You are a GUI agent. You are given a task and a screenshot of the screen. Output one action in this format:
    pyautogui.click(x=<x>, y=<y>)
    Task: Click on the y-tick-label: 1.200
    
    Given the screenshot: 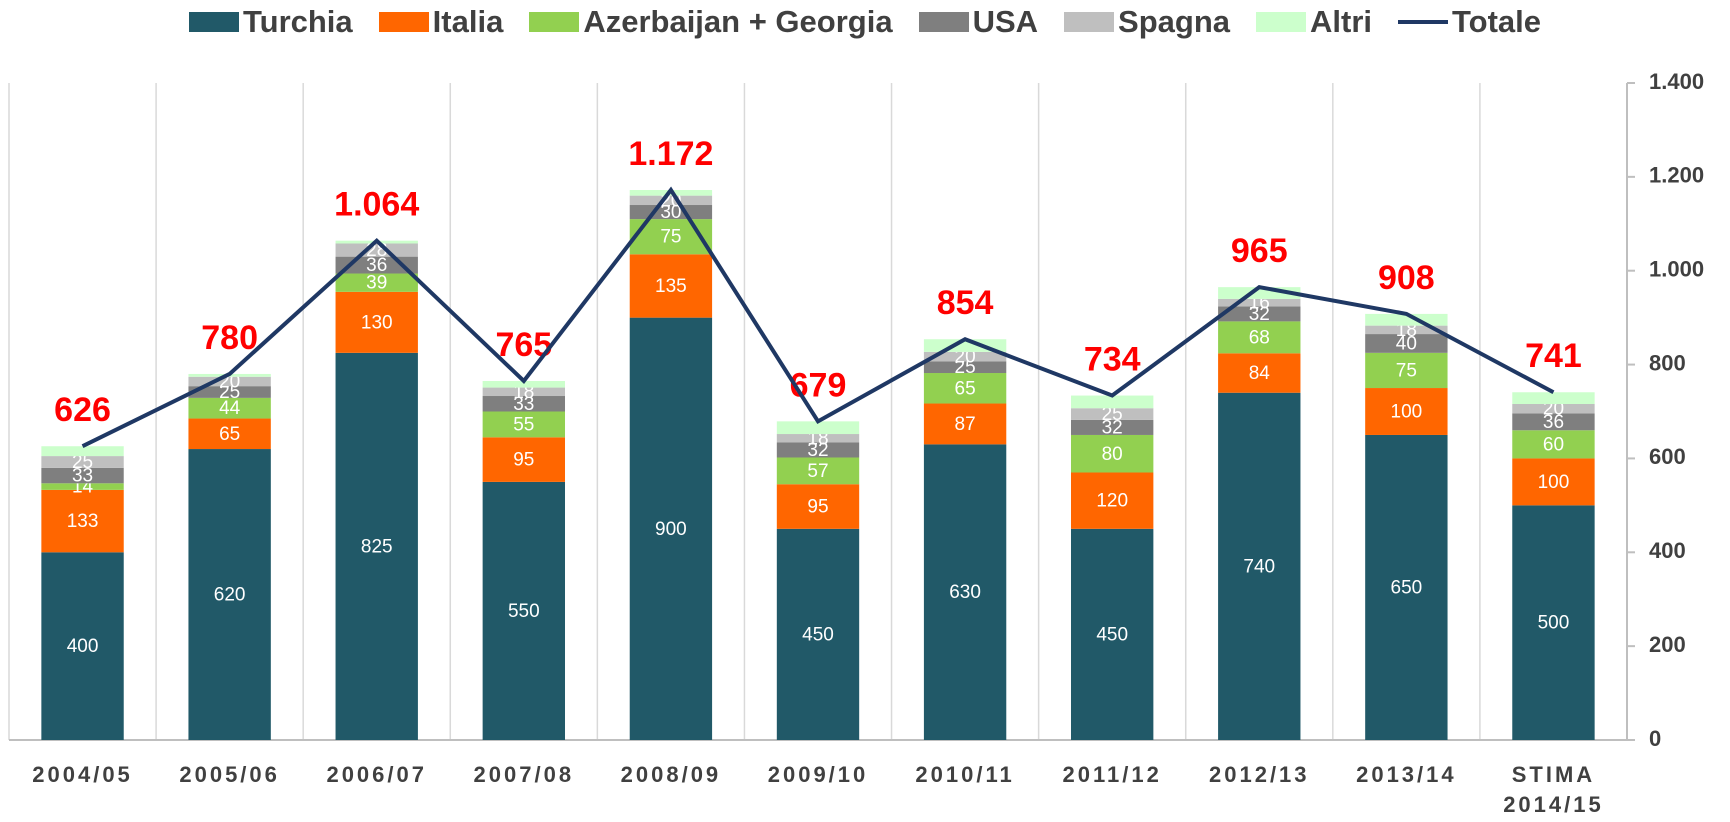 What is the action you would take?
    pyautogui.click(x=1676, y=175)
    